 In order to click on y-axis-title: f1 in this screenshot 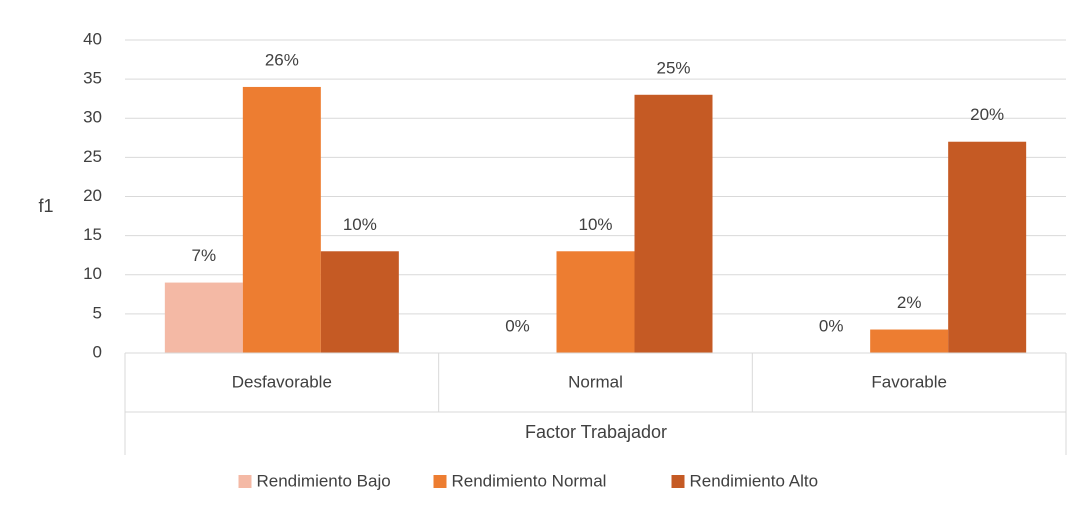, I will do `click(45, 206)`.